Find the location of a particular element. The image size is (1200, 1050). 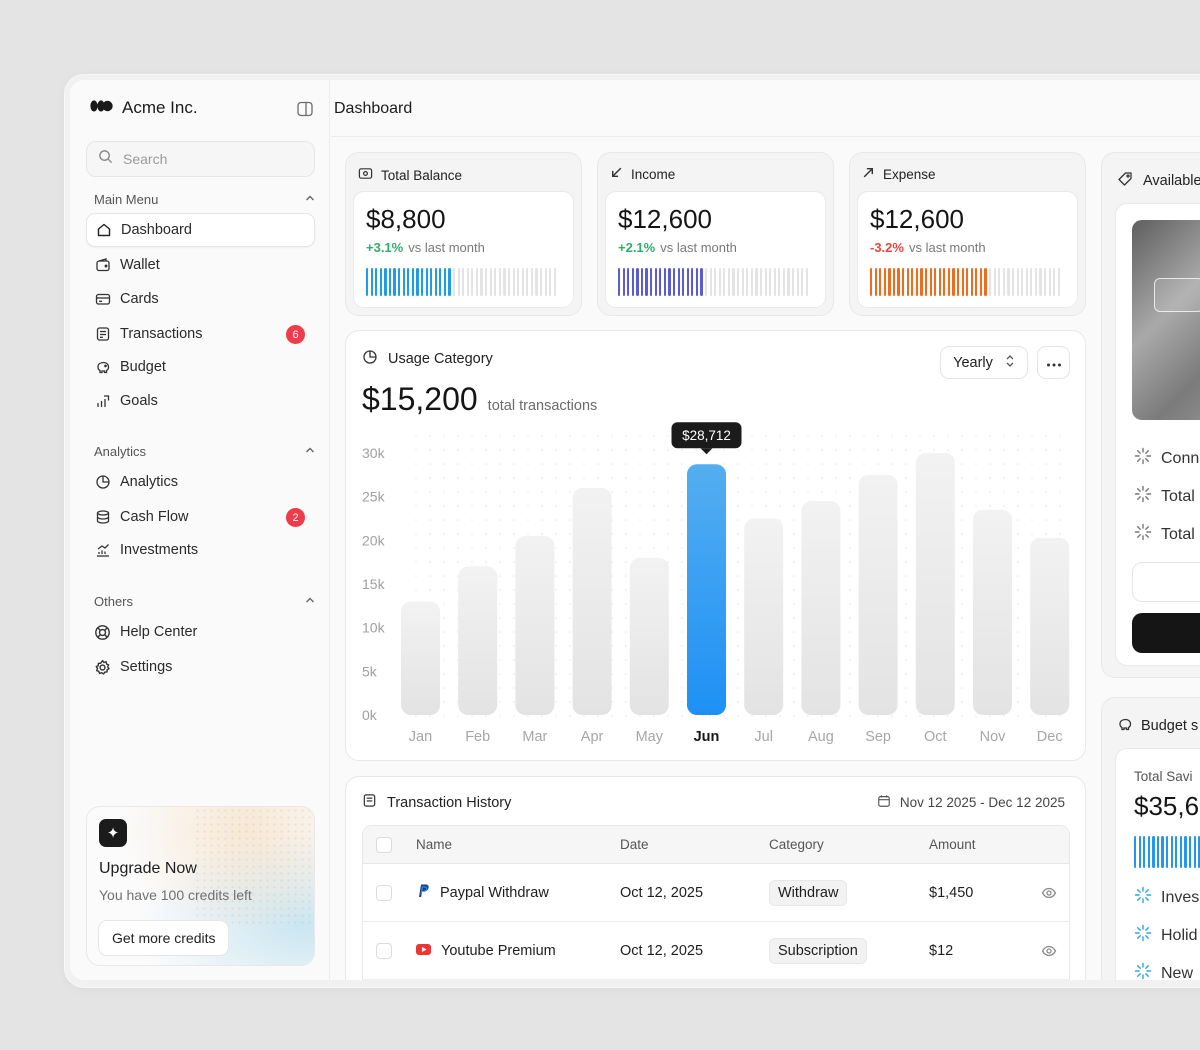

budget-title: Budget s is located at coordinates (1170, 726).